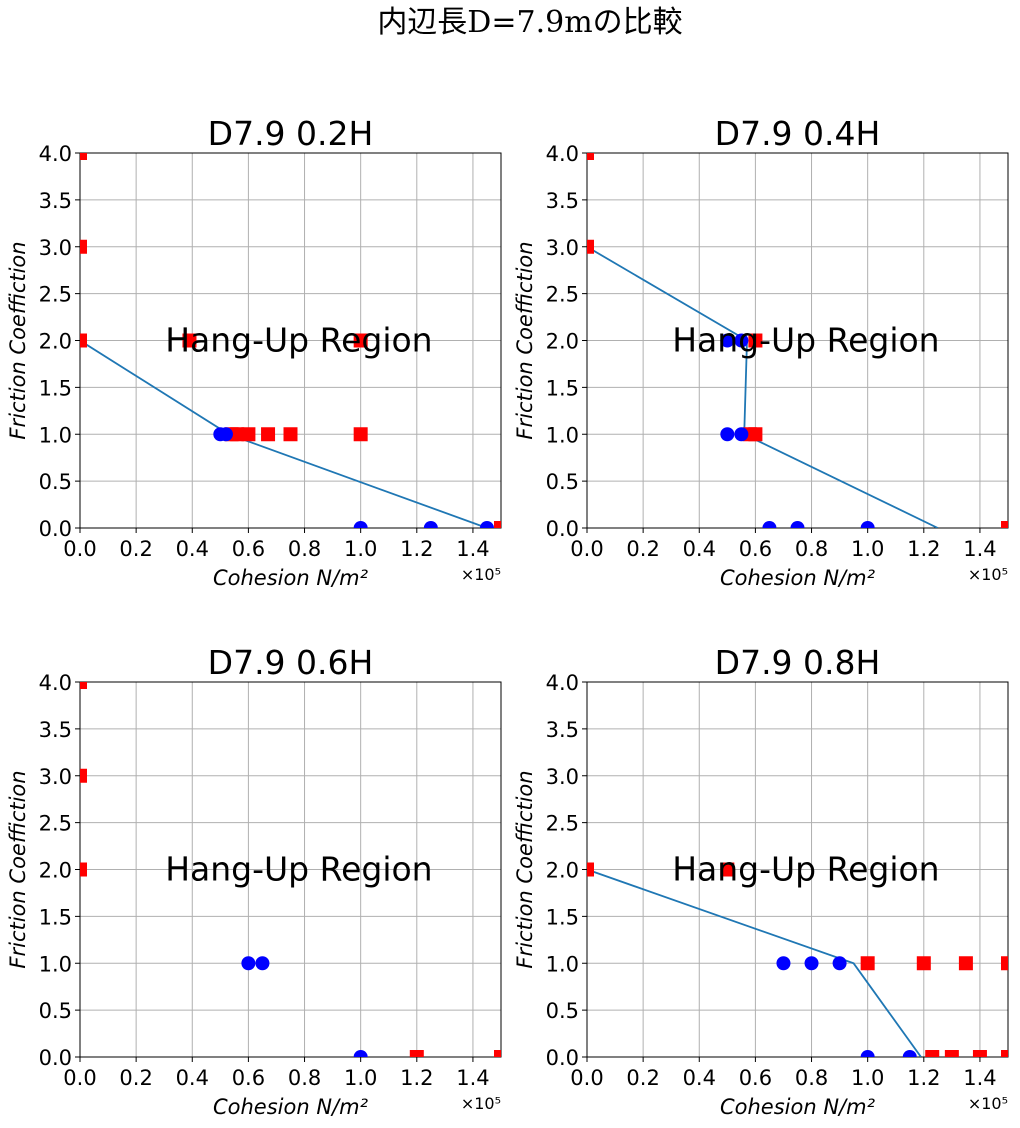 The image size is (1020, 1128). What do you see at coordinates (763, 387) in the screenshot?
I see `boundary-line` at bounding box center [763, 387].